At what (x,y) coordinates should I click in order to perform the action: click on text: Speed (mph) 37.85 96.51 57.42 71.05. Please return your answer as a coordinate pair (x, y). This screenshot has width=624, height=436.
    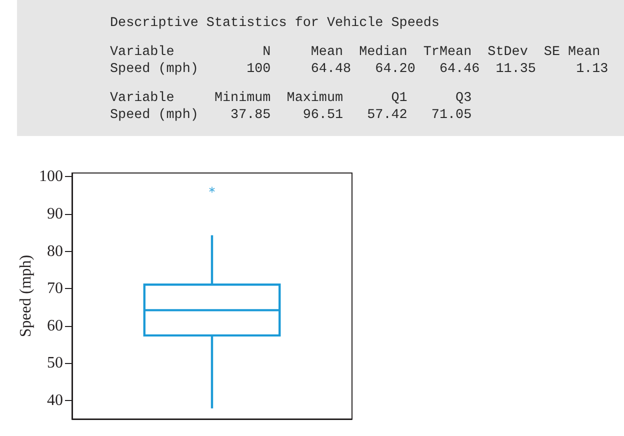
    Looking at the image, I should click on (291, 116).